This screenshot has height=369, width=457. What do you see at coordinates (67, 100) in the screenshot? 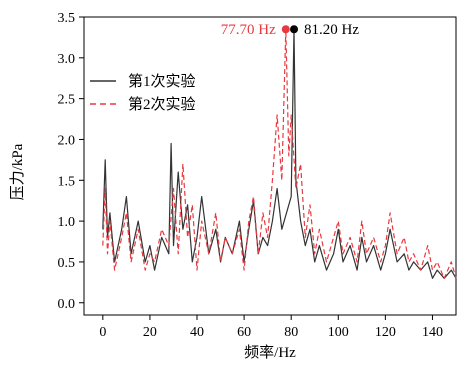
I see `y-tick-label: 2.5` at bounding box center [67, 100].